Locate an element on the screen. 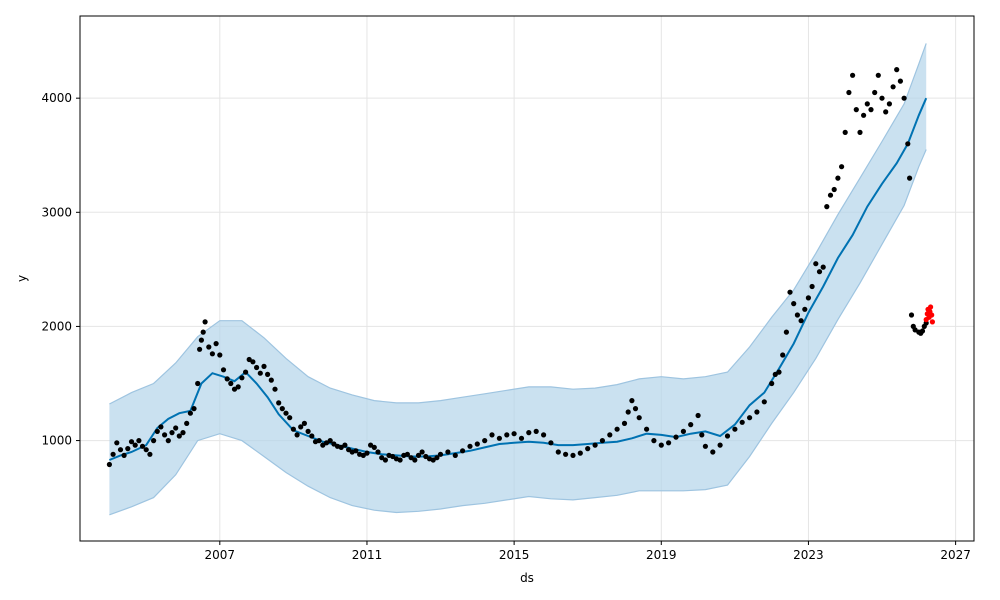  y-tick-label-2: 3000 is located at coordinates (56, 212).